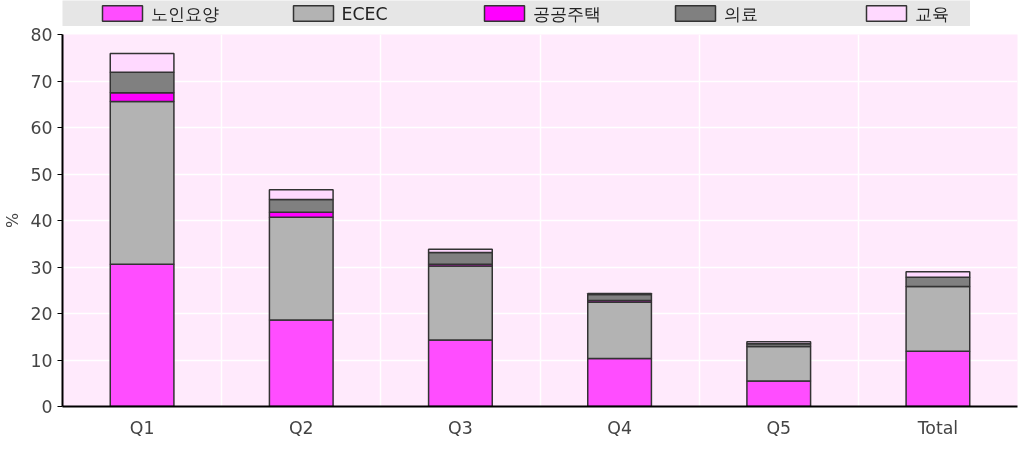 This screenshot has width=1027, height=469. Describe the element at coordinates (619, 427) in the screenshot. I see `x-tick-label: Q4` at that location.